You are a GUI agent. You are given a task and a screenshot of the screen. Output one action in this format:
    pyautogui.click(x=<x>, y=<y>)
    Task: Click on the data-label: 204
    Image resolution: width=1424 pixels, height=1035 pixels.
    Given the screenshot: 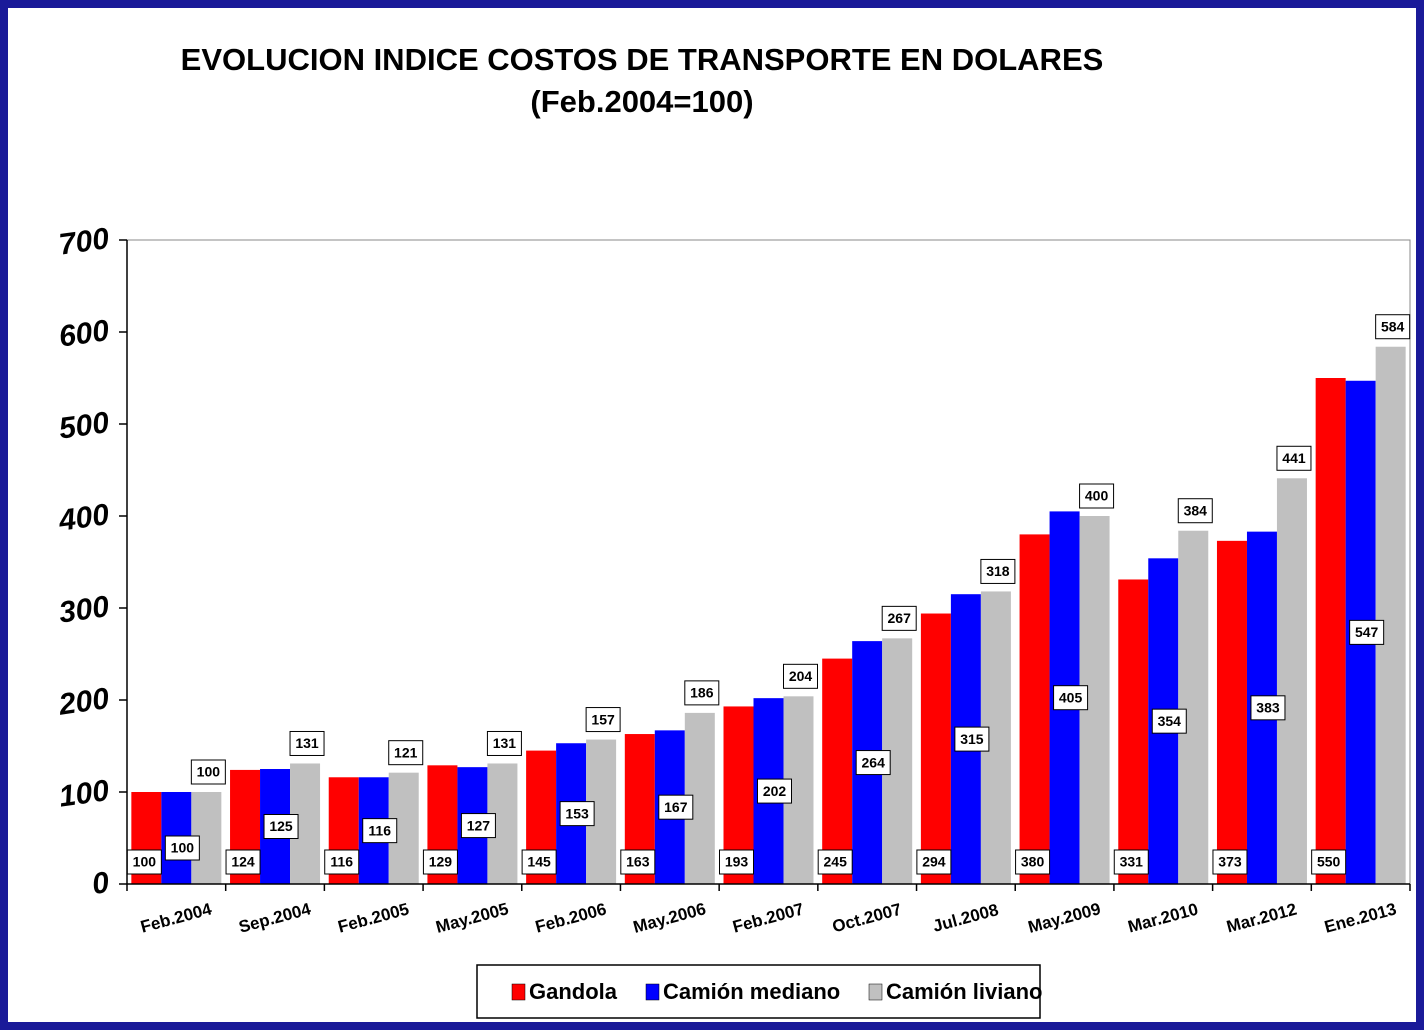 What is the action you would take?
    pyautogui.click(x=801, y=676)
    